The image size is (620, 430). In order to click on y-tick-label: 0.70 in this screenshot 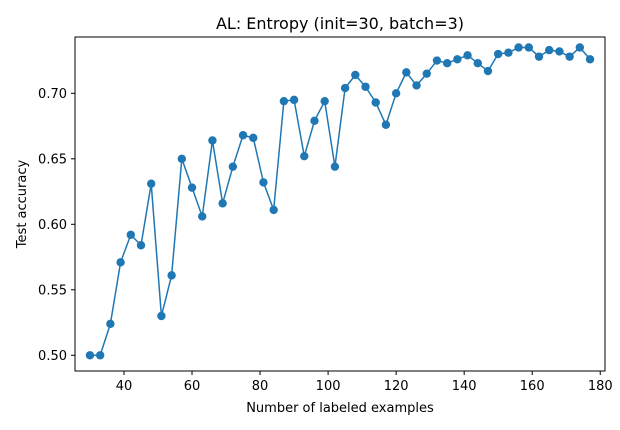, I will do `click(52, 94)`.